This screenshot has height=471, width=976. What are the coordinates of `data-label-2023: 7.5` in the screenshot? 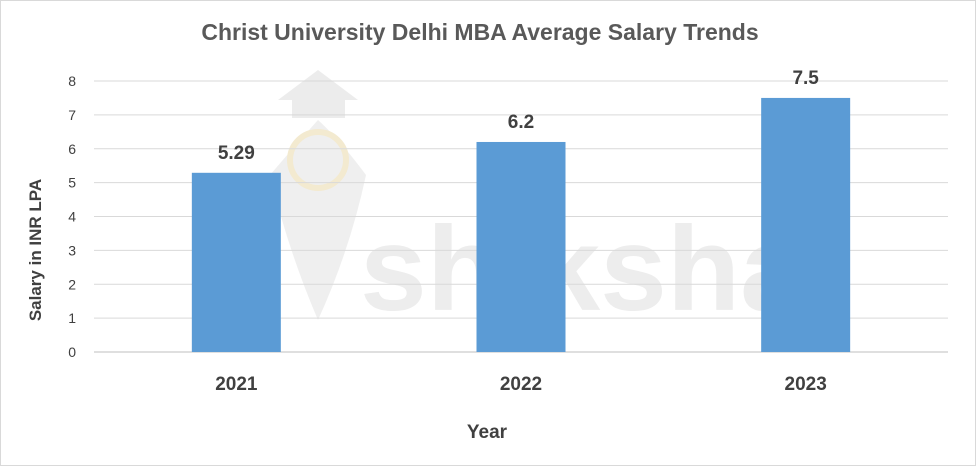 It's located at (805, 78).